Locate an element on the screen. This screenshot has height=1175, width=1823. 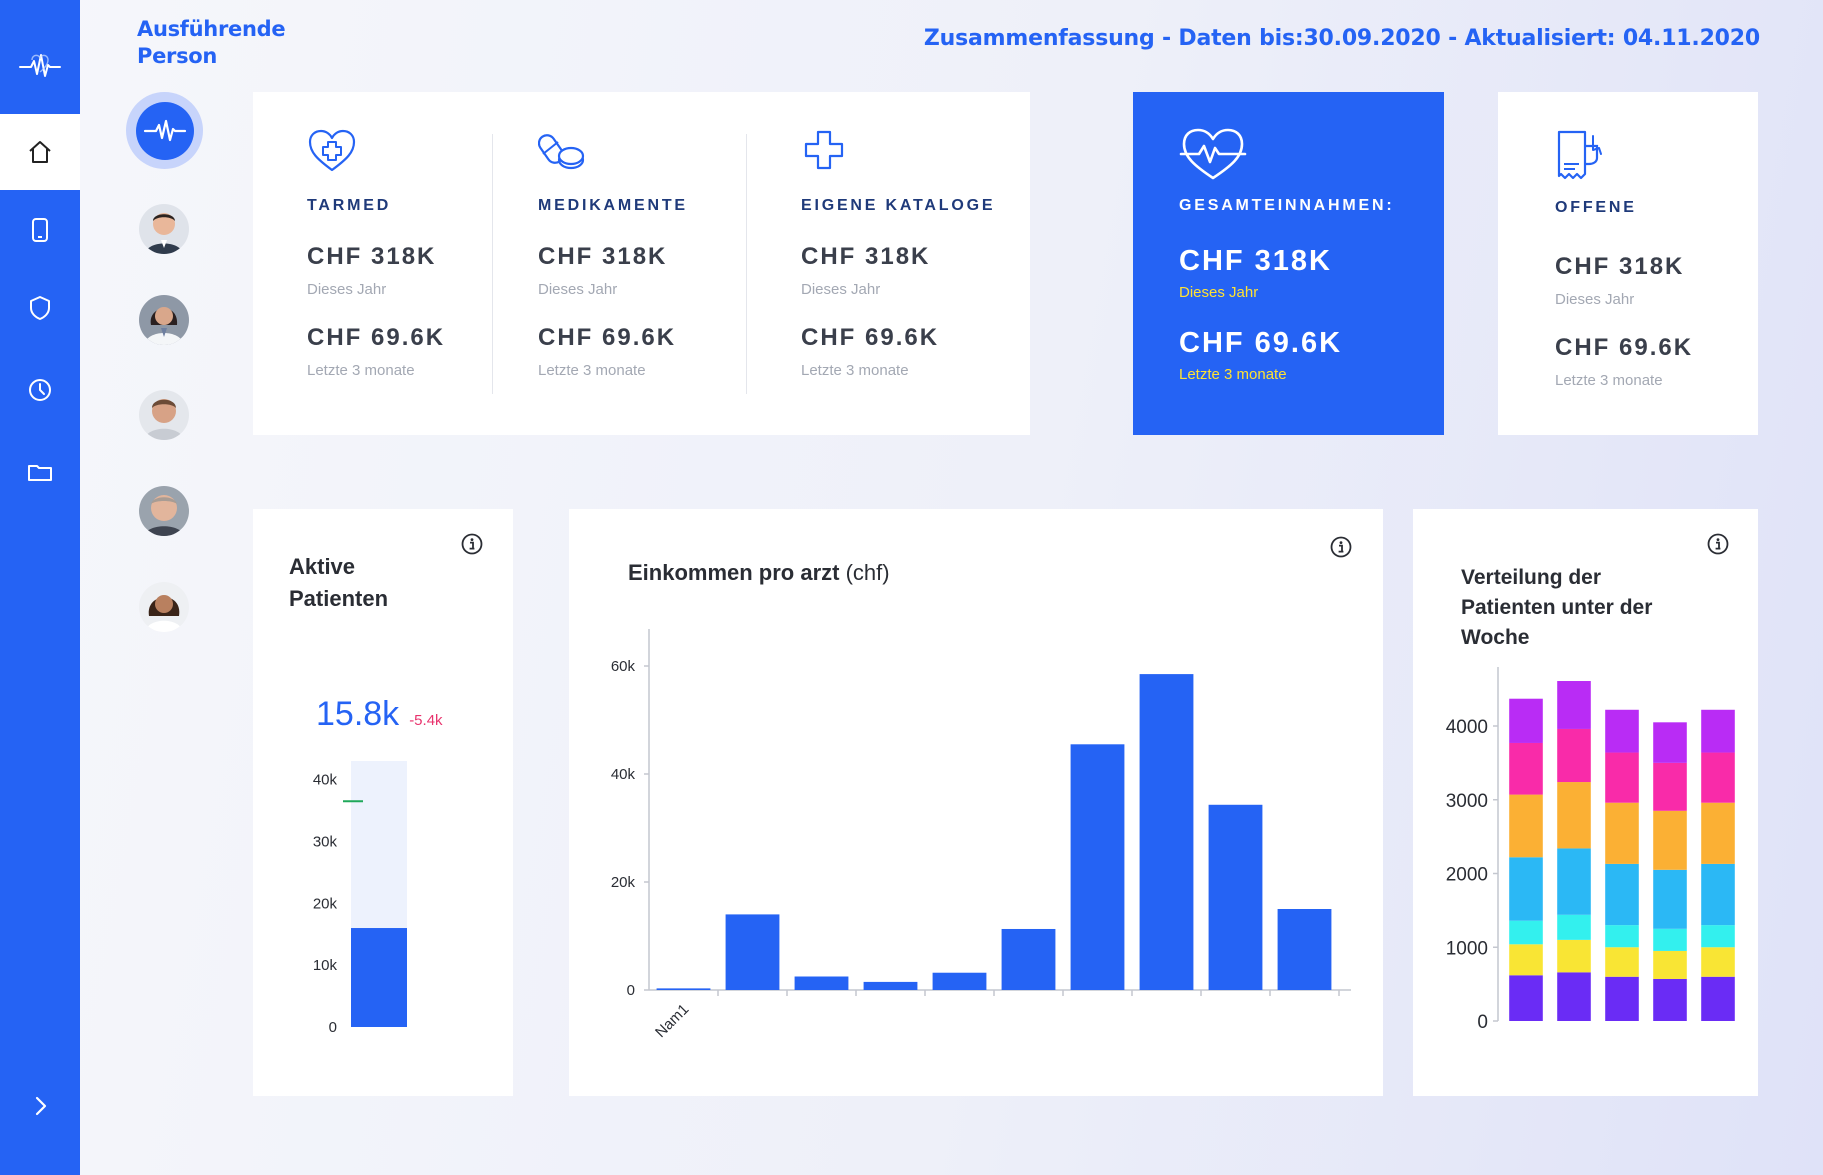
heartbeat-logo-icon is located at coordinates (40, 67).